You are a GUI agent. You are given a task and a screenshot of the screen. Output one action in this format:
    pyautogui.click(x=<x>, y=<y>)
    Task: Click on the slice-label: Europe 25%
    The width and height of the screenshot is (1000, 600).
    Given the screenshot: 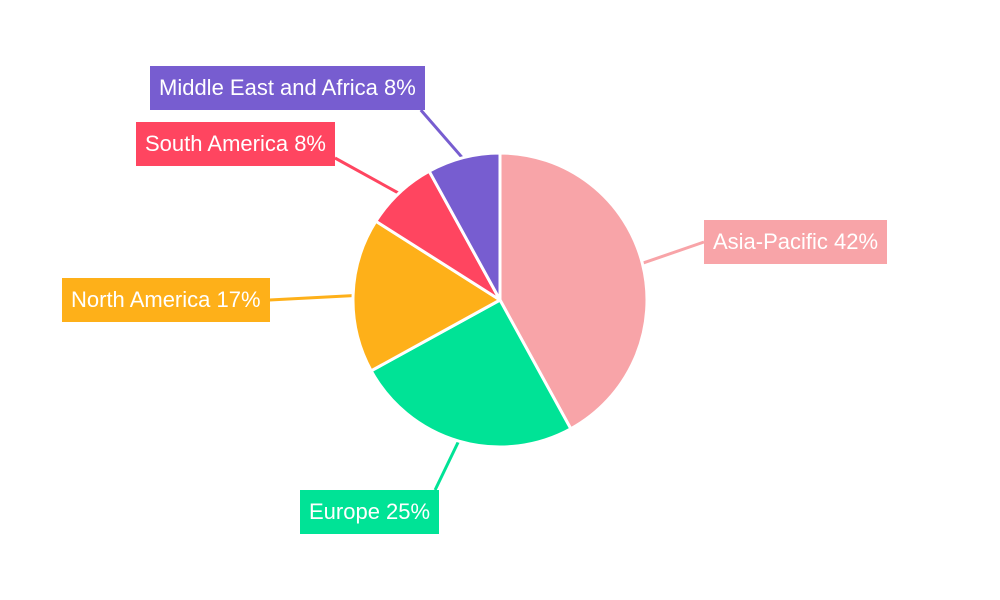 What is the action you would take?
    pyautogui.click(x=370, y=512)
    